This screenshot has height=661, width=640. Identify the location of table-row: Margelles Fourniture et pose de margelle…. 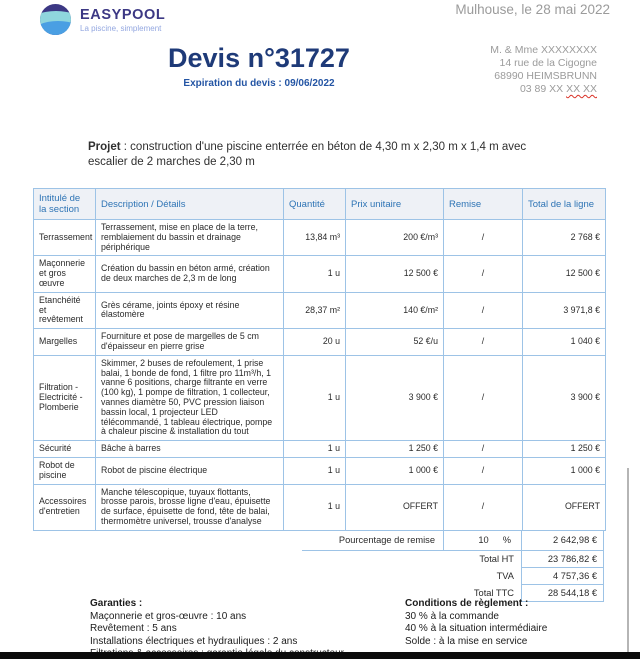
(319, 342).